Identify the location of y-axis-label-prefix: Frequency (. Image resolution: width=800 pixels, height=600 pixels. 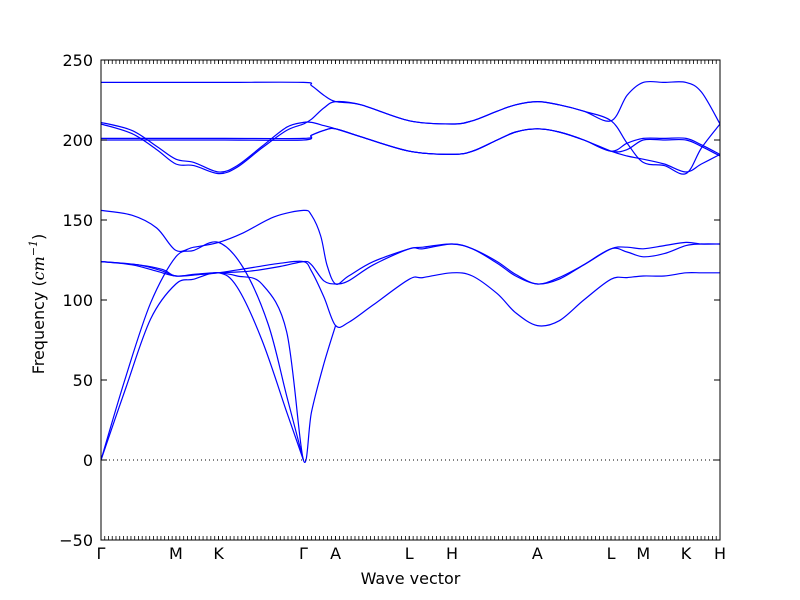
(38, 327).